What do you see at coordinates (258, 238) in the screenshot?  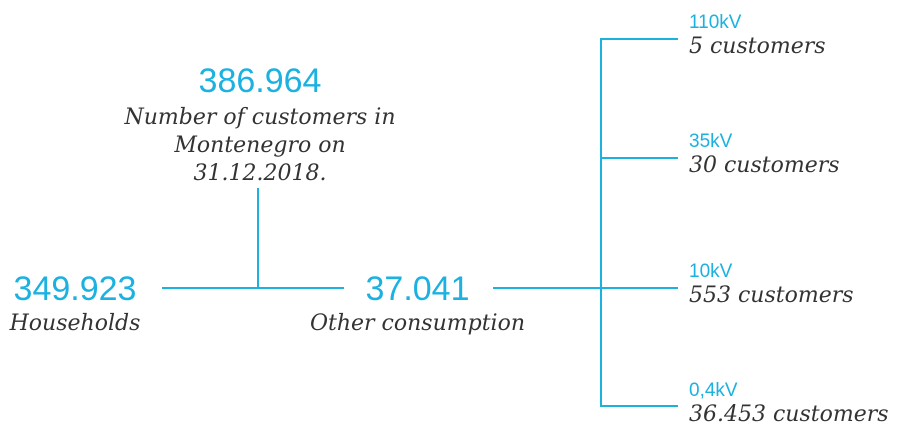 I see `total-connector-vertical` at bounding box center [258, 238].